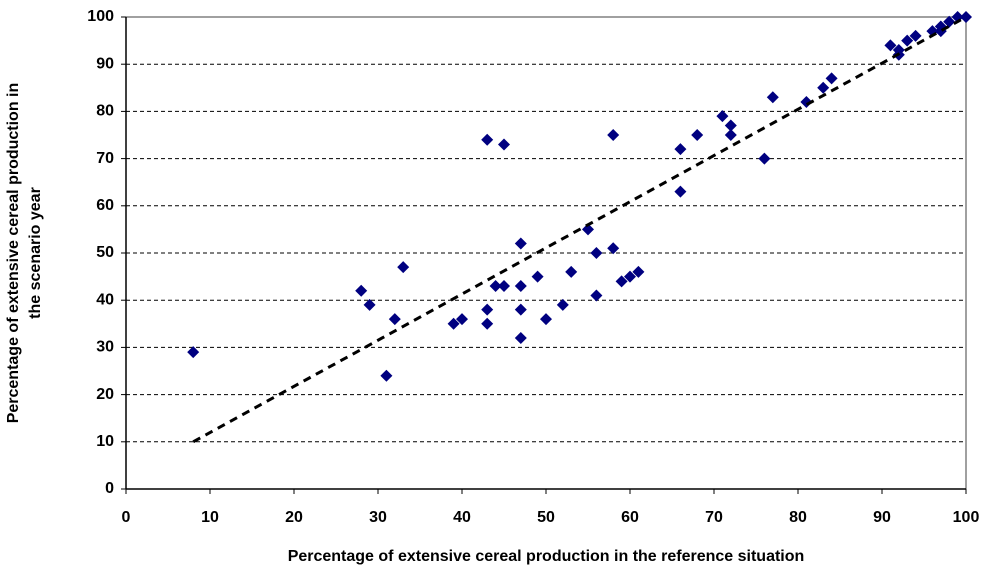  Describe the element at coordinates (546, 517) in the screenshot. I see `x-tick-label: 50` at that location.